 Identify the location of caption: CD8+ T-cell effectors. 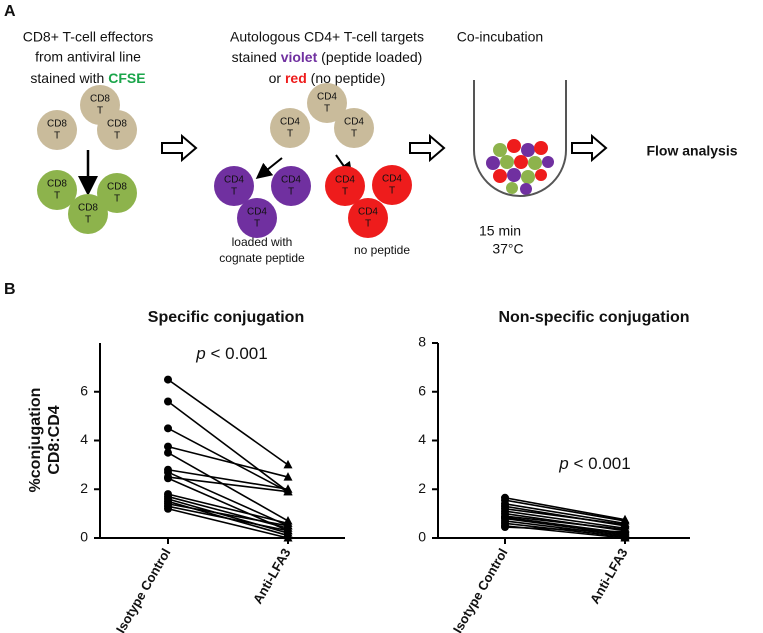
(88, 37).